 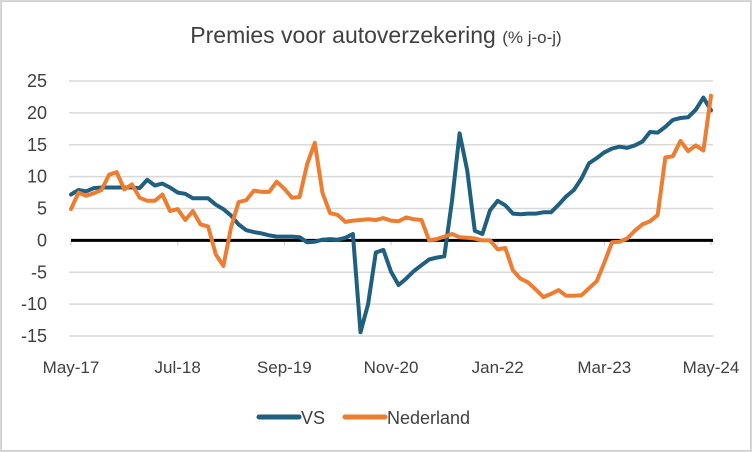 I want to click on y-axis: 25 20 15 10 5 0 -5 -10 -15, so click(x=34, y=208).